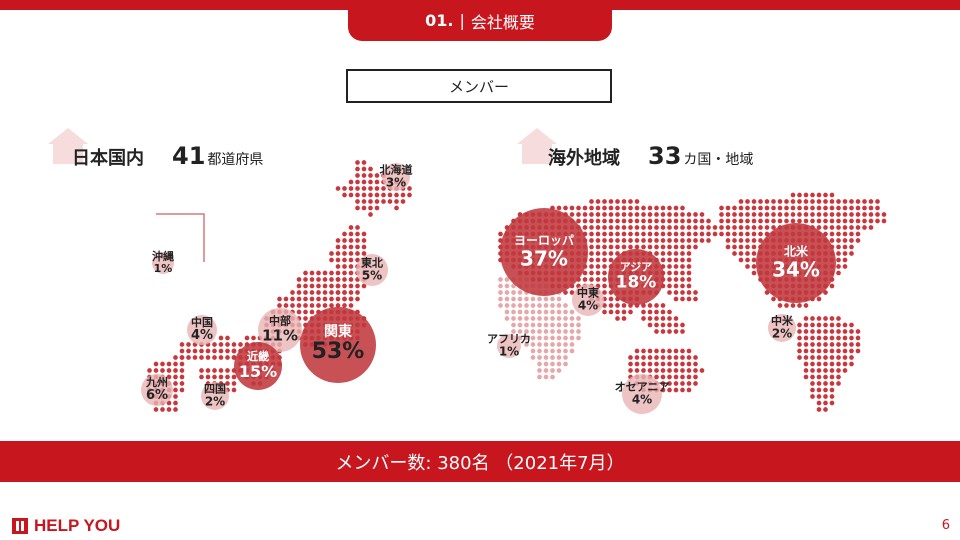 This screenshot has height=540, width=960. What do you see at coordinates (795, 251) in the screenshot?
I see `region-name: 北米` at bounding box center [795, 251].